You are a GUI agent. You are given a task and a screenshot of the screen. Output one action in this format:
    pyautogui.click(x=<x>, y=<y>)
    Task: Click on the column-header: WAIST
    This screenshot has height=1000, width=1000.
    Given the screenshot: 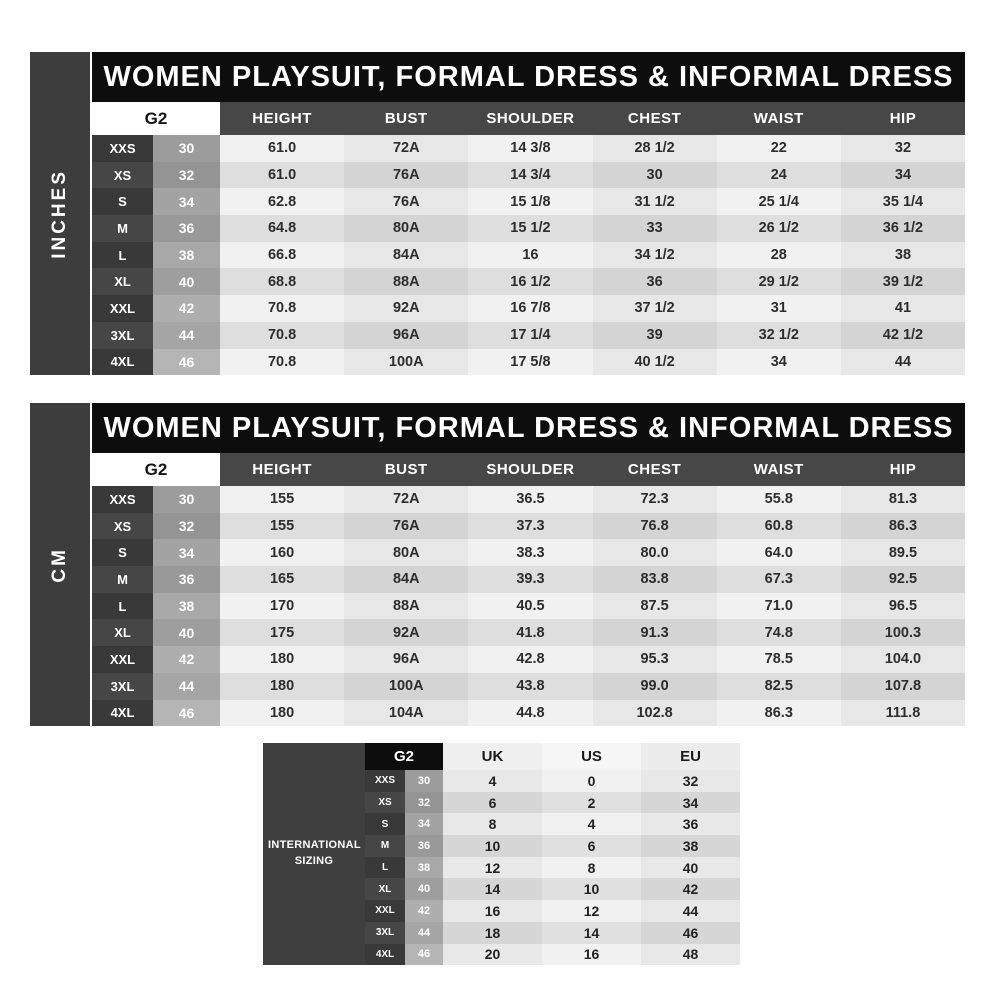 What is the action you would take?
    pyautogui.click(x=778, y=118)
    